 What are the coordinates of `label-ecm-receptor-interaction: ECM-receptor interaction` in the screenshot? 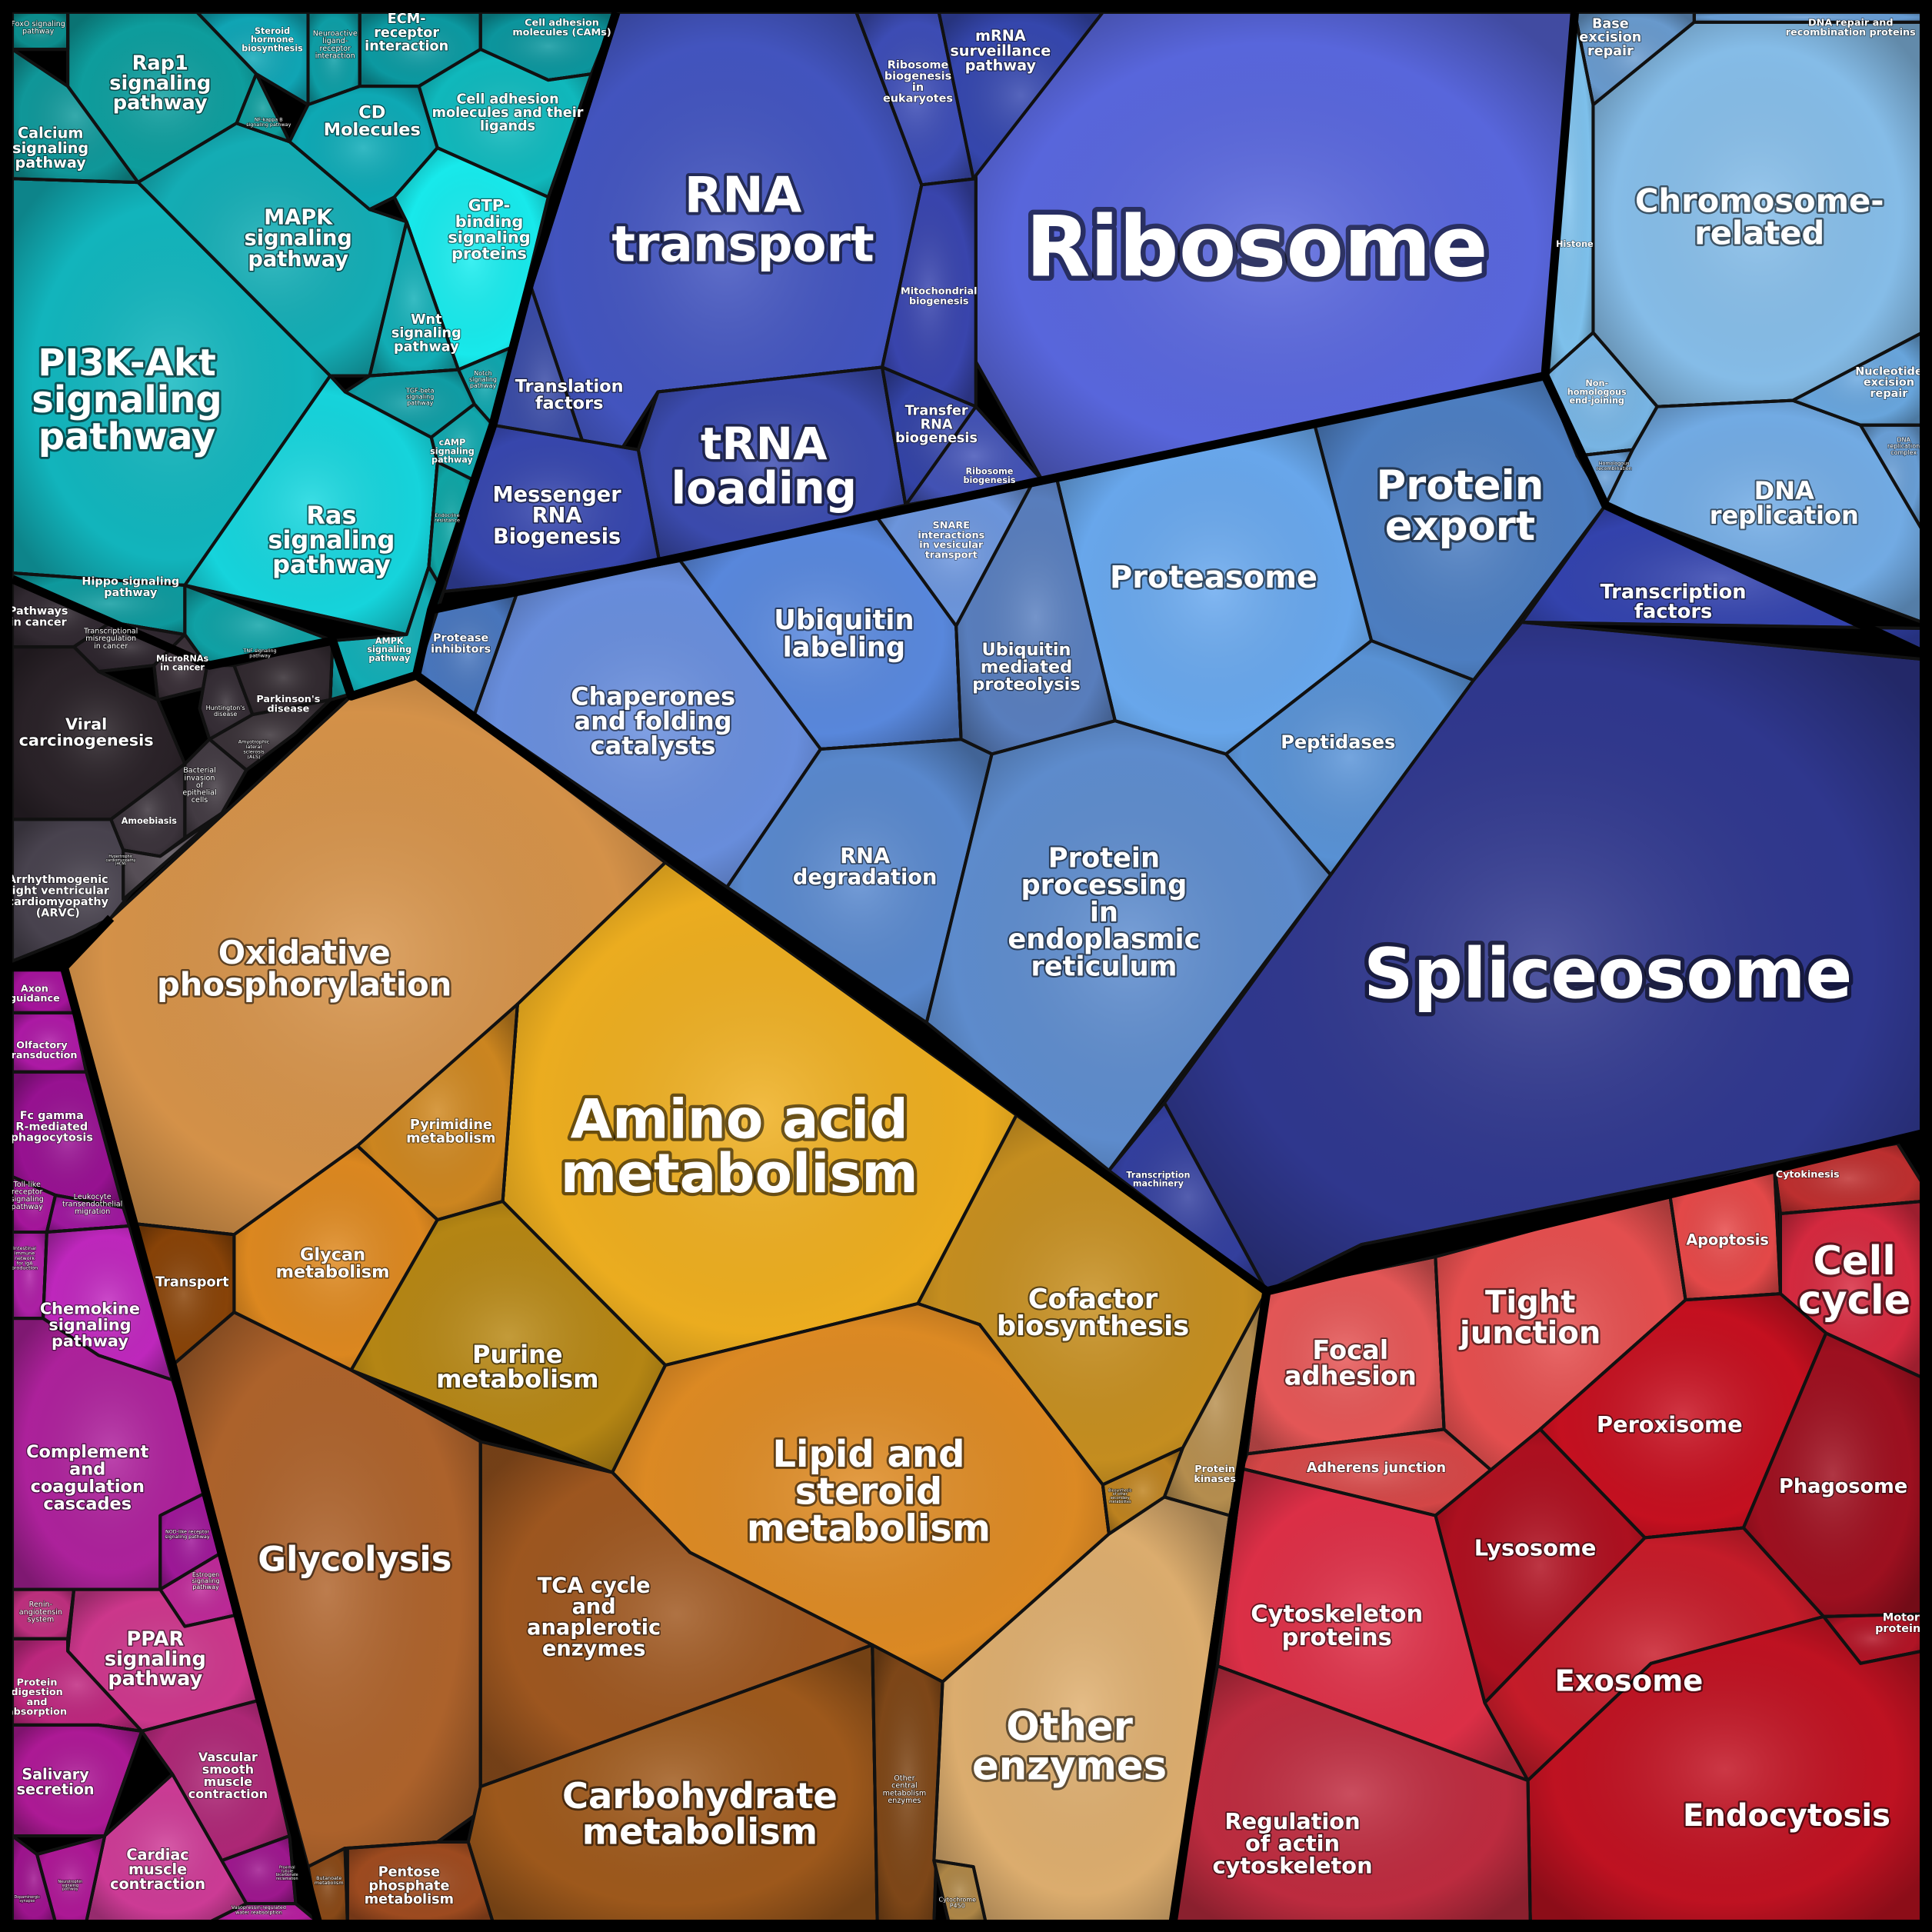 It's located at (406, 33).